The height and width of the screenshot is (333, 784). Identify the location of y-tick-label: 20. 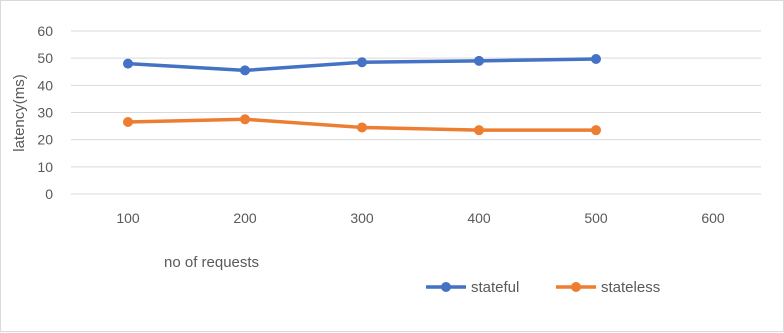
(45, 140).